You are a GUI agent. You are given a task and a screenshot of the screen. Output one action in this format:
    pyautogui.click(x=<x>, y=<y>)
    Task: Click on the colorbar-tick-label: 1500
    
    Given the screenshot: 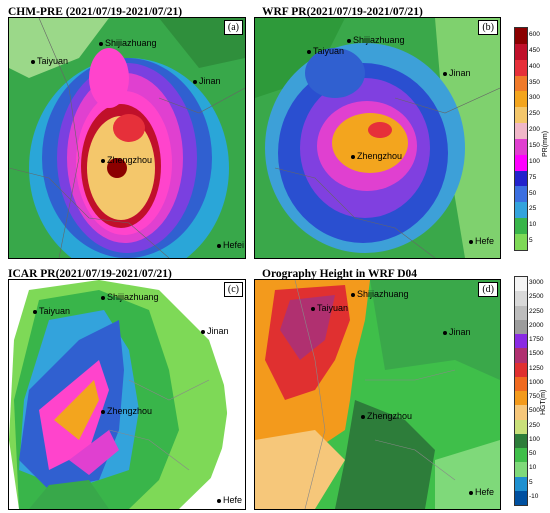 What is the action you would take?
    pyautogui.click(x=536, y=354)
    